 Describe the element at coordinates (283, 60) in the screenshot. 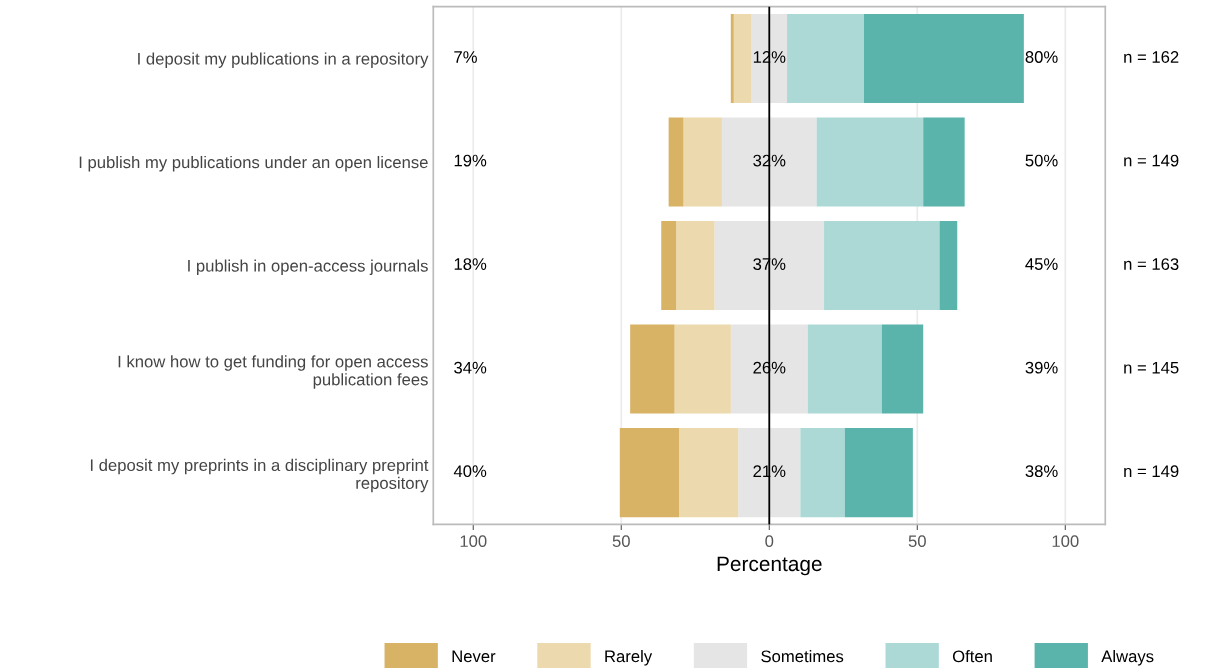

I see `y-tick-label: I deposit my publications in a repository` at that location.